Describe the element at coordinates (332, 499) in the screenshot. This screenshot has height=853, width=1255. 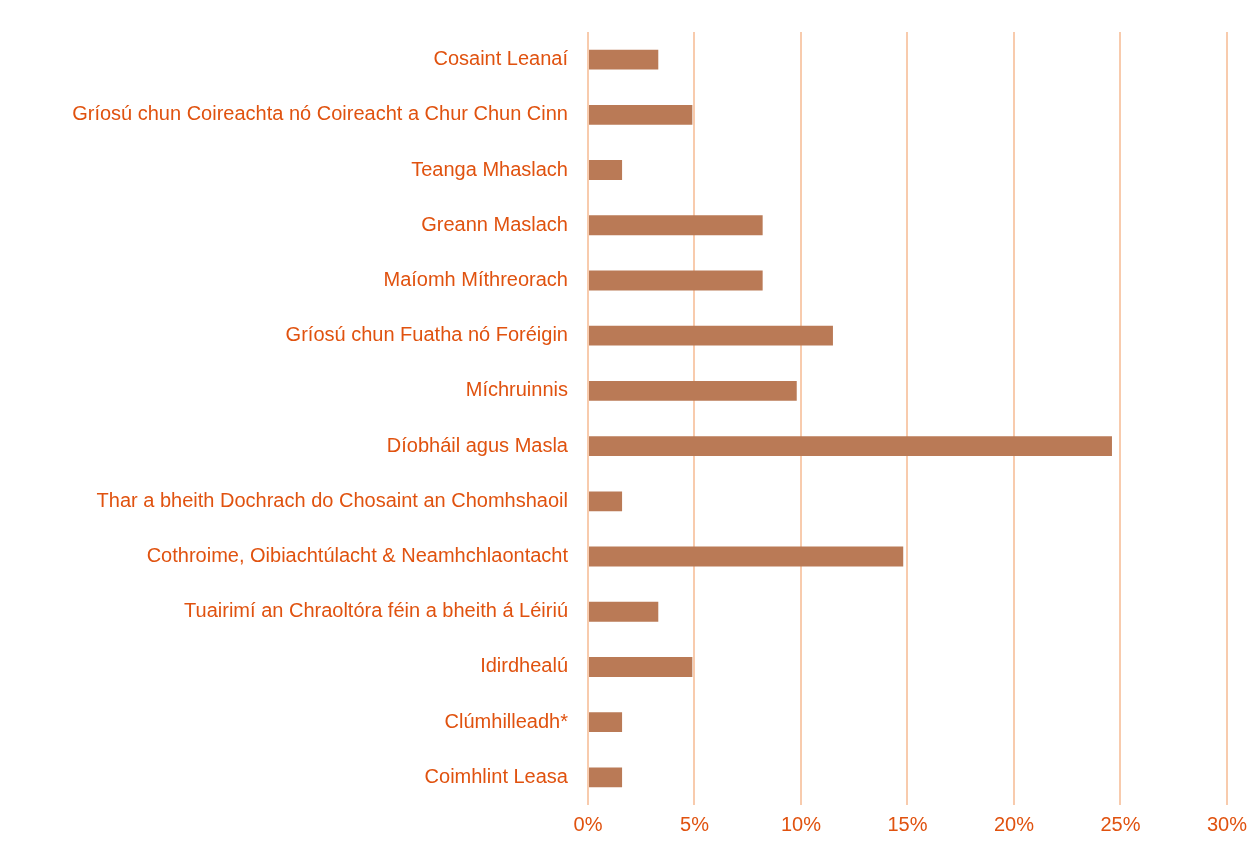
I see `y-tick-label: Thar a bheith Dochrach do Chosaint an Chomhshaoil` at that location.